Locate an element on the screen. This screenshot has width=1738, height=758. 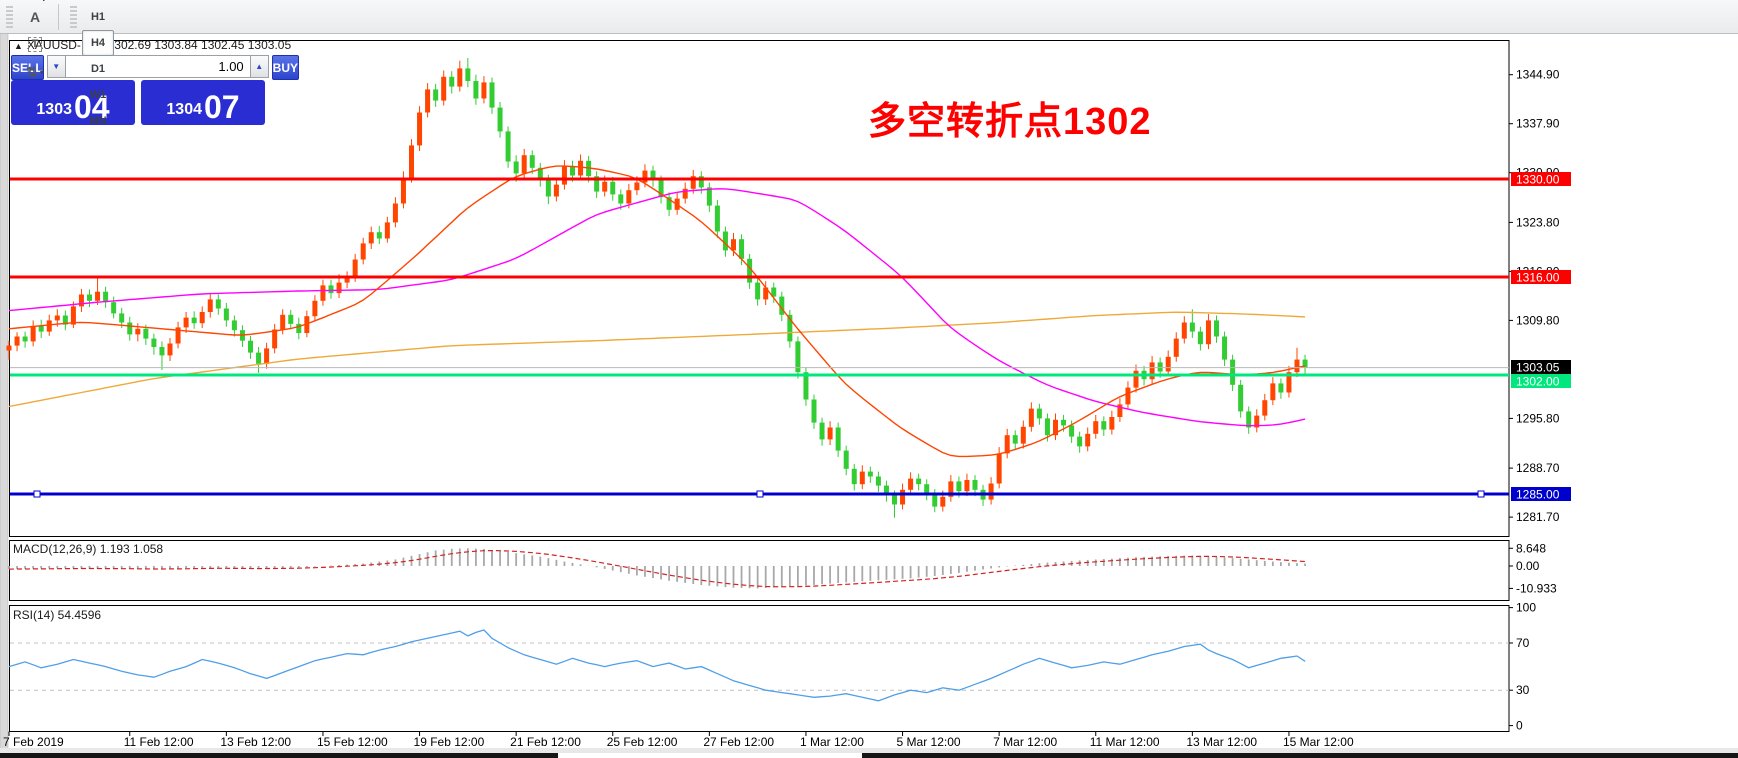
timeframe-w1-button: W1 is located at coordinates (98, 94).